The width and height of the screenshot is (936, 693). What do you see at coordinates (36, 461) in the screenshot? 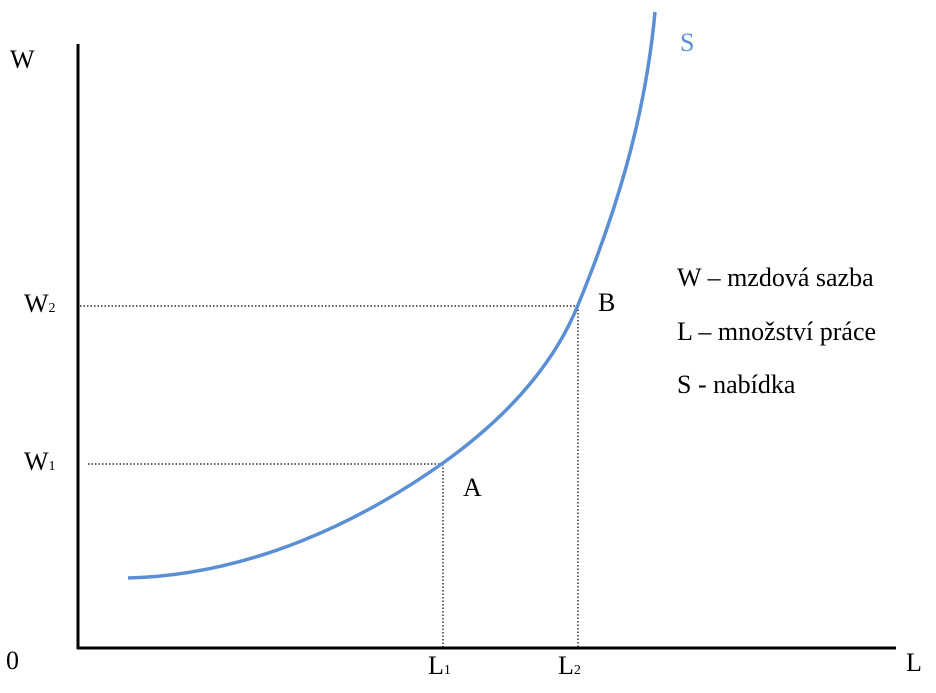
I see `w1-base: W` at bounding box center [36, 461].